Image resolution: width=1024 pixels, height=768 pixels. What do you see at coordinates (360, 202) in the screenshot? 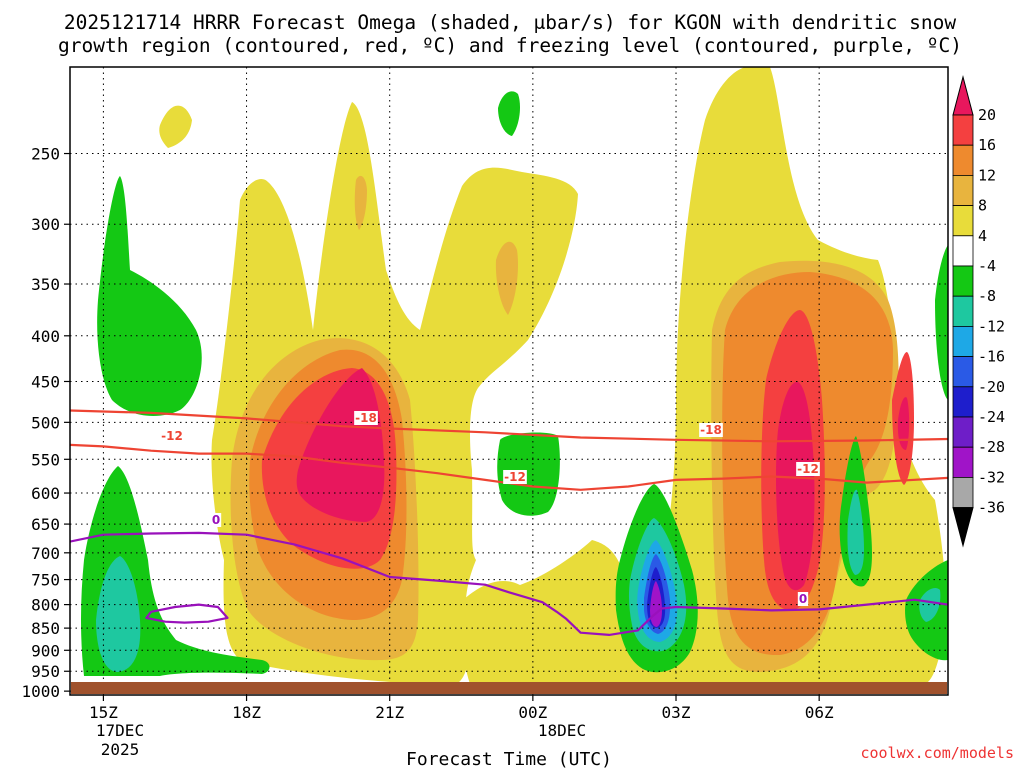
I see `omega-fill-darkorange-nw` at bounding box center [360, 202].